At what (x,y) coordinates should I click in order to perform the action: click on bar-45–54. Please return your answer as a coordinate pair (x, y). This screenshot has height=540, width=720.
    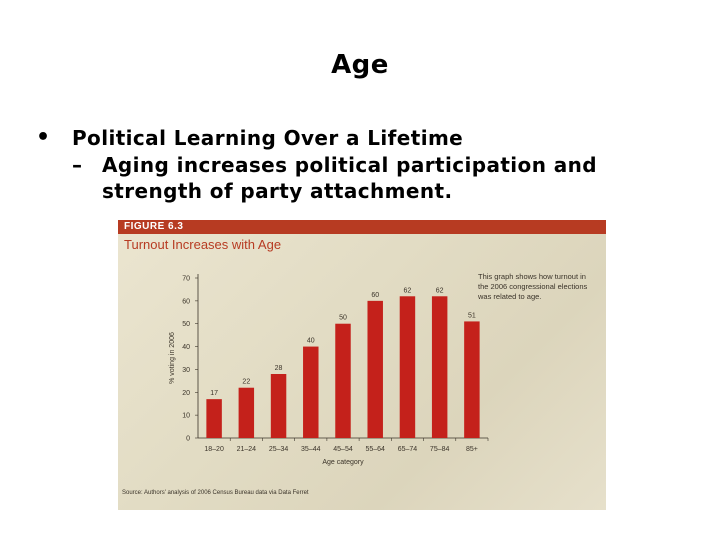
    Looking at the image, I should click on (343, 380).